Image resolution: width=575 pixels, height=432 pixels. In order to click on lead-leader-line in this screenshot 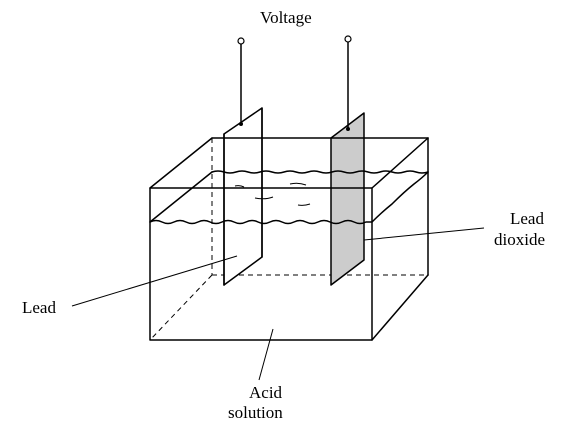, I will do `click(154, 281)`.